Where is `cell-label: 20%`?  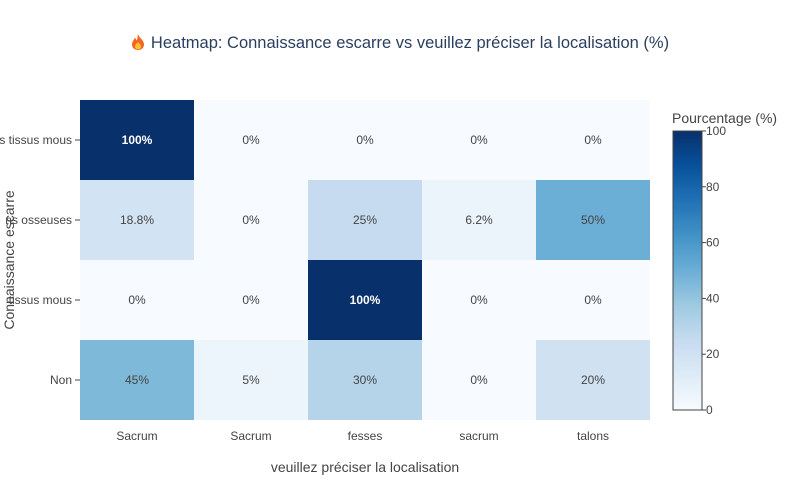 cell-label: 20% is located at coordinates (593, 380).